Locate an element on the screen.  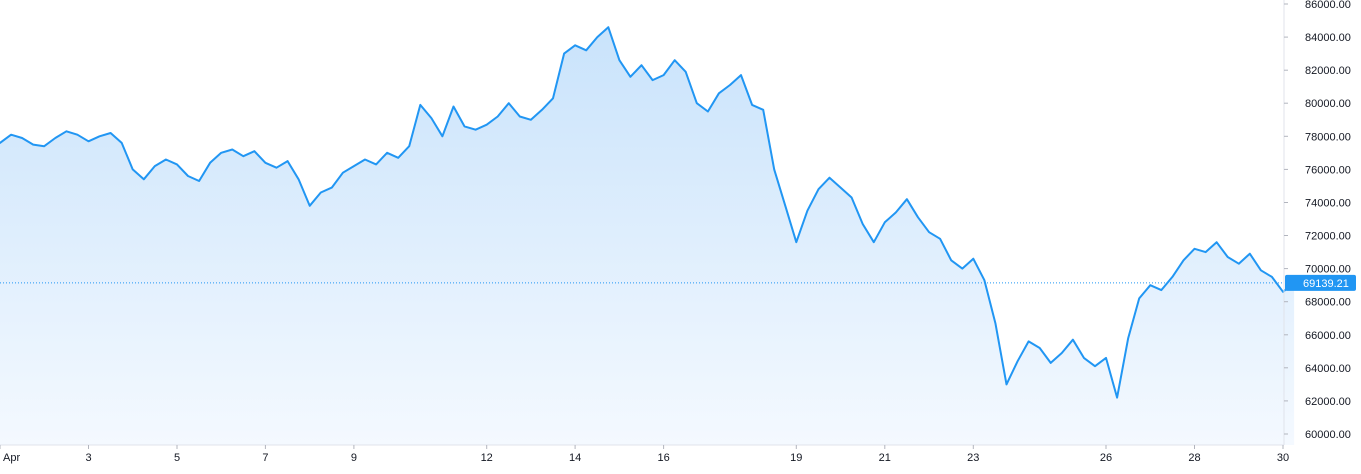
y-tick-label: 74000.00 is located at coordinates (1328, 204).